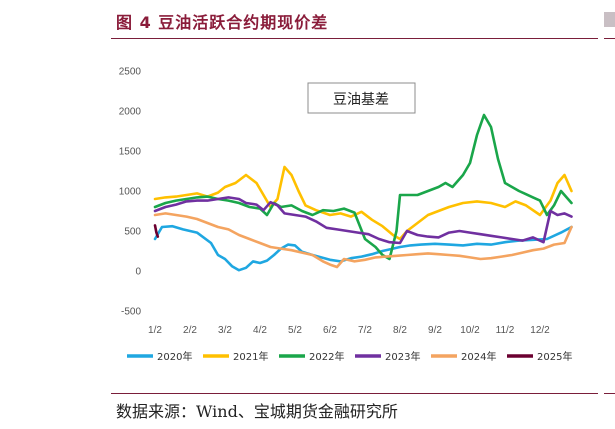 Image resolution: width=615 pixels, height=429 pixels. Describe the element at coordinates (155, 330) in the screenshot. I see `x-tick-label: 1/2` at that location.